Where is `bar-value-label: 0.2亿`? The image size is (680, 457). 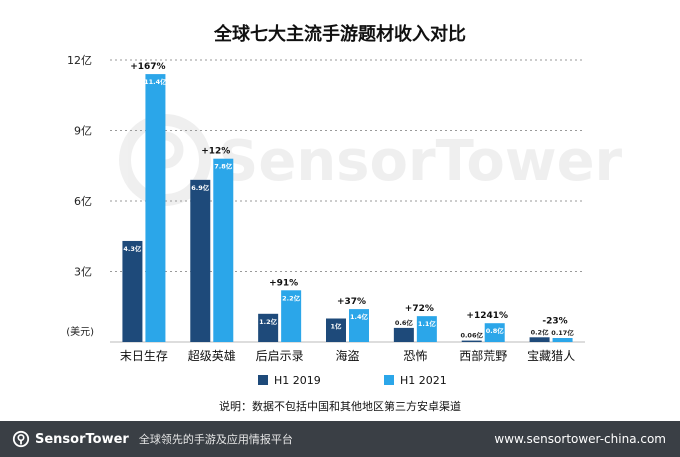
bar-value-label: 0.2亿 is located at coordinates (540, 331).